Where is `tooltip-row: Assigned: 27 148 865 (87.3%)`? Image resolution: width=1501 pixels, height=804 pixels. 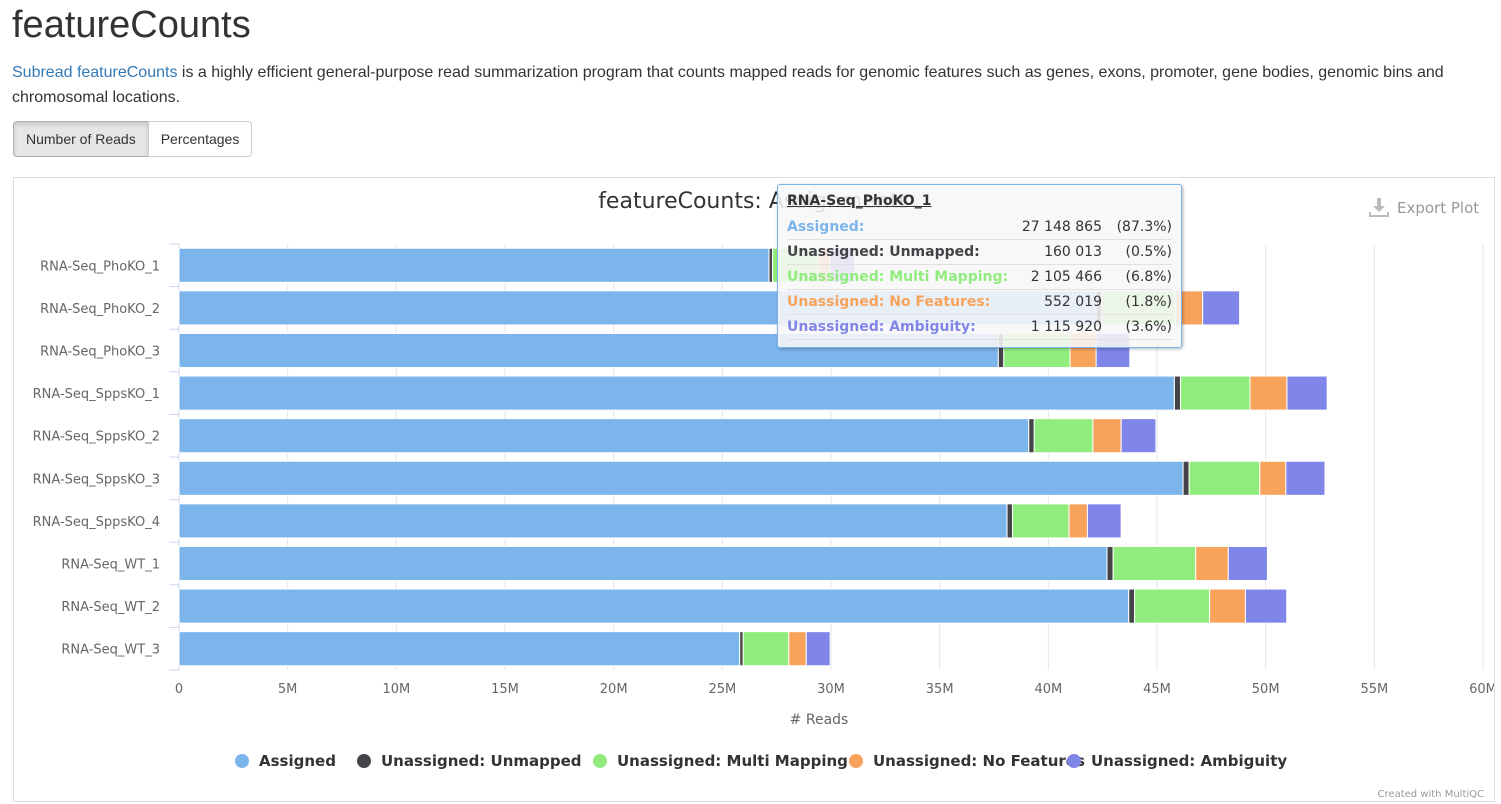 tooltip-row: Assigned: 27 148 865 (87.3%) is located at coordinates (979, 227).